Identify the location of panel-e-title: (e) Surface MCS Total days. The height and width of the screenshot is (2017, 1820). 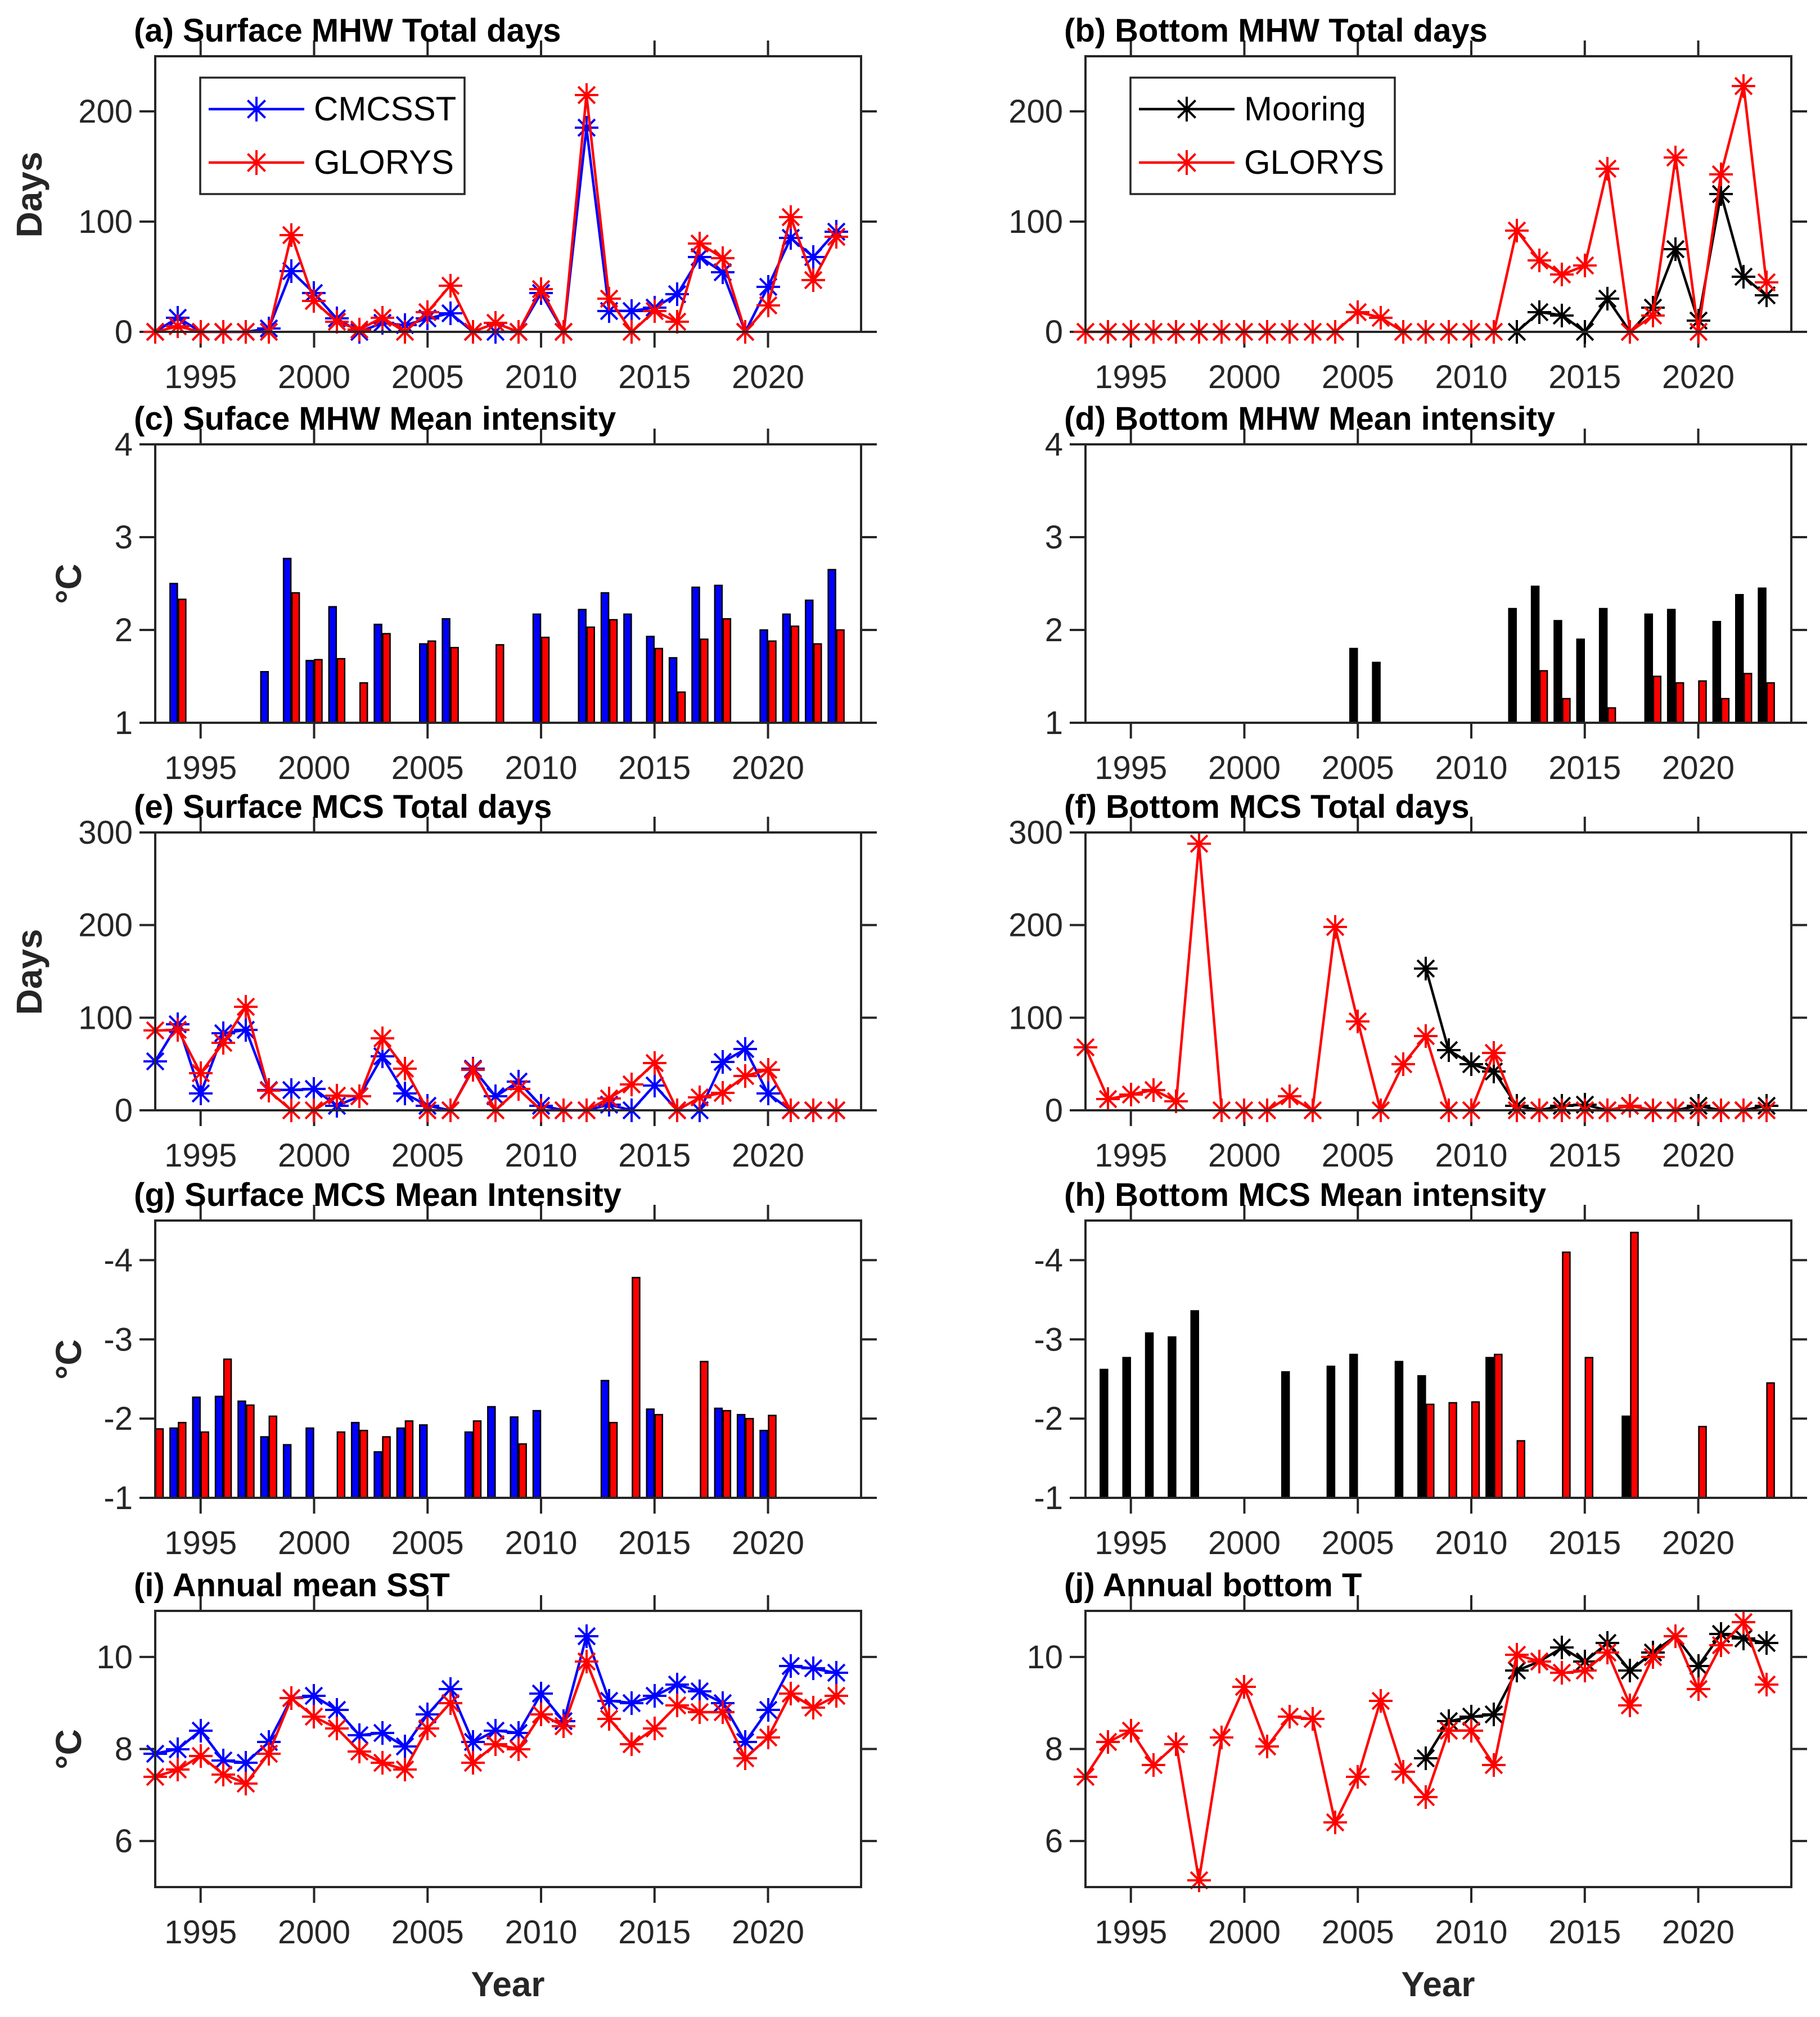
(343, 807).